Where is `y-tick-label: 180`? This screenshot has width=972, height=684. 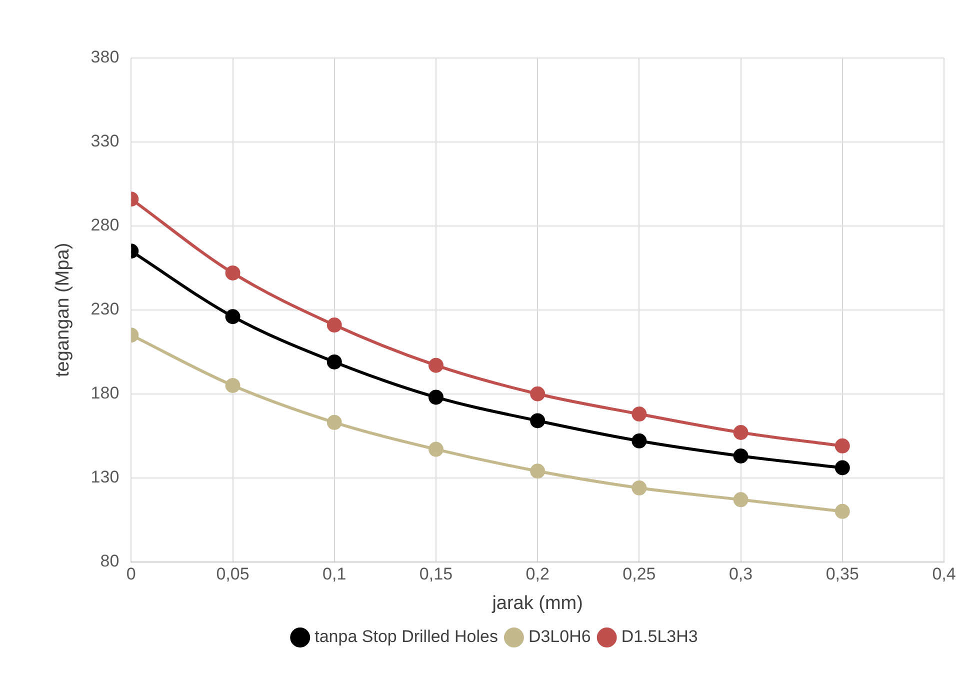 y-tick-label: 180 is located at coordinates (105, 393).